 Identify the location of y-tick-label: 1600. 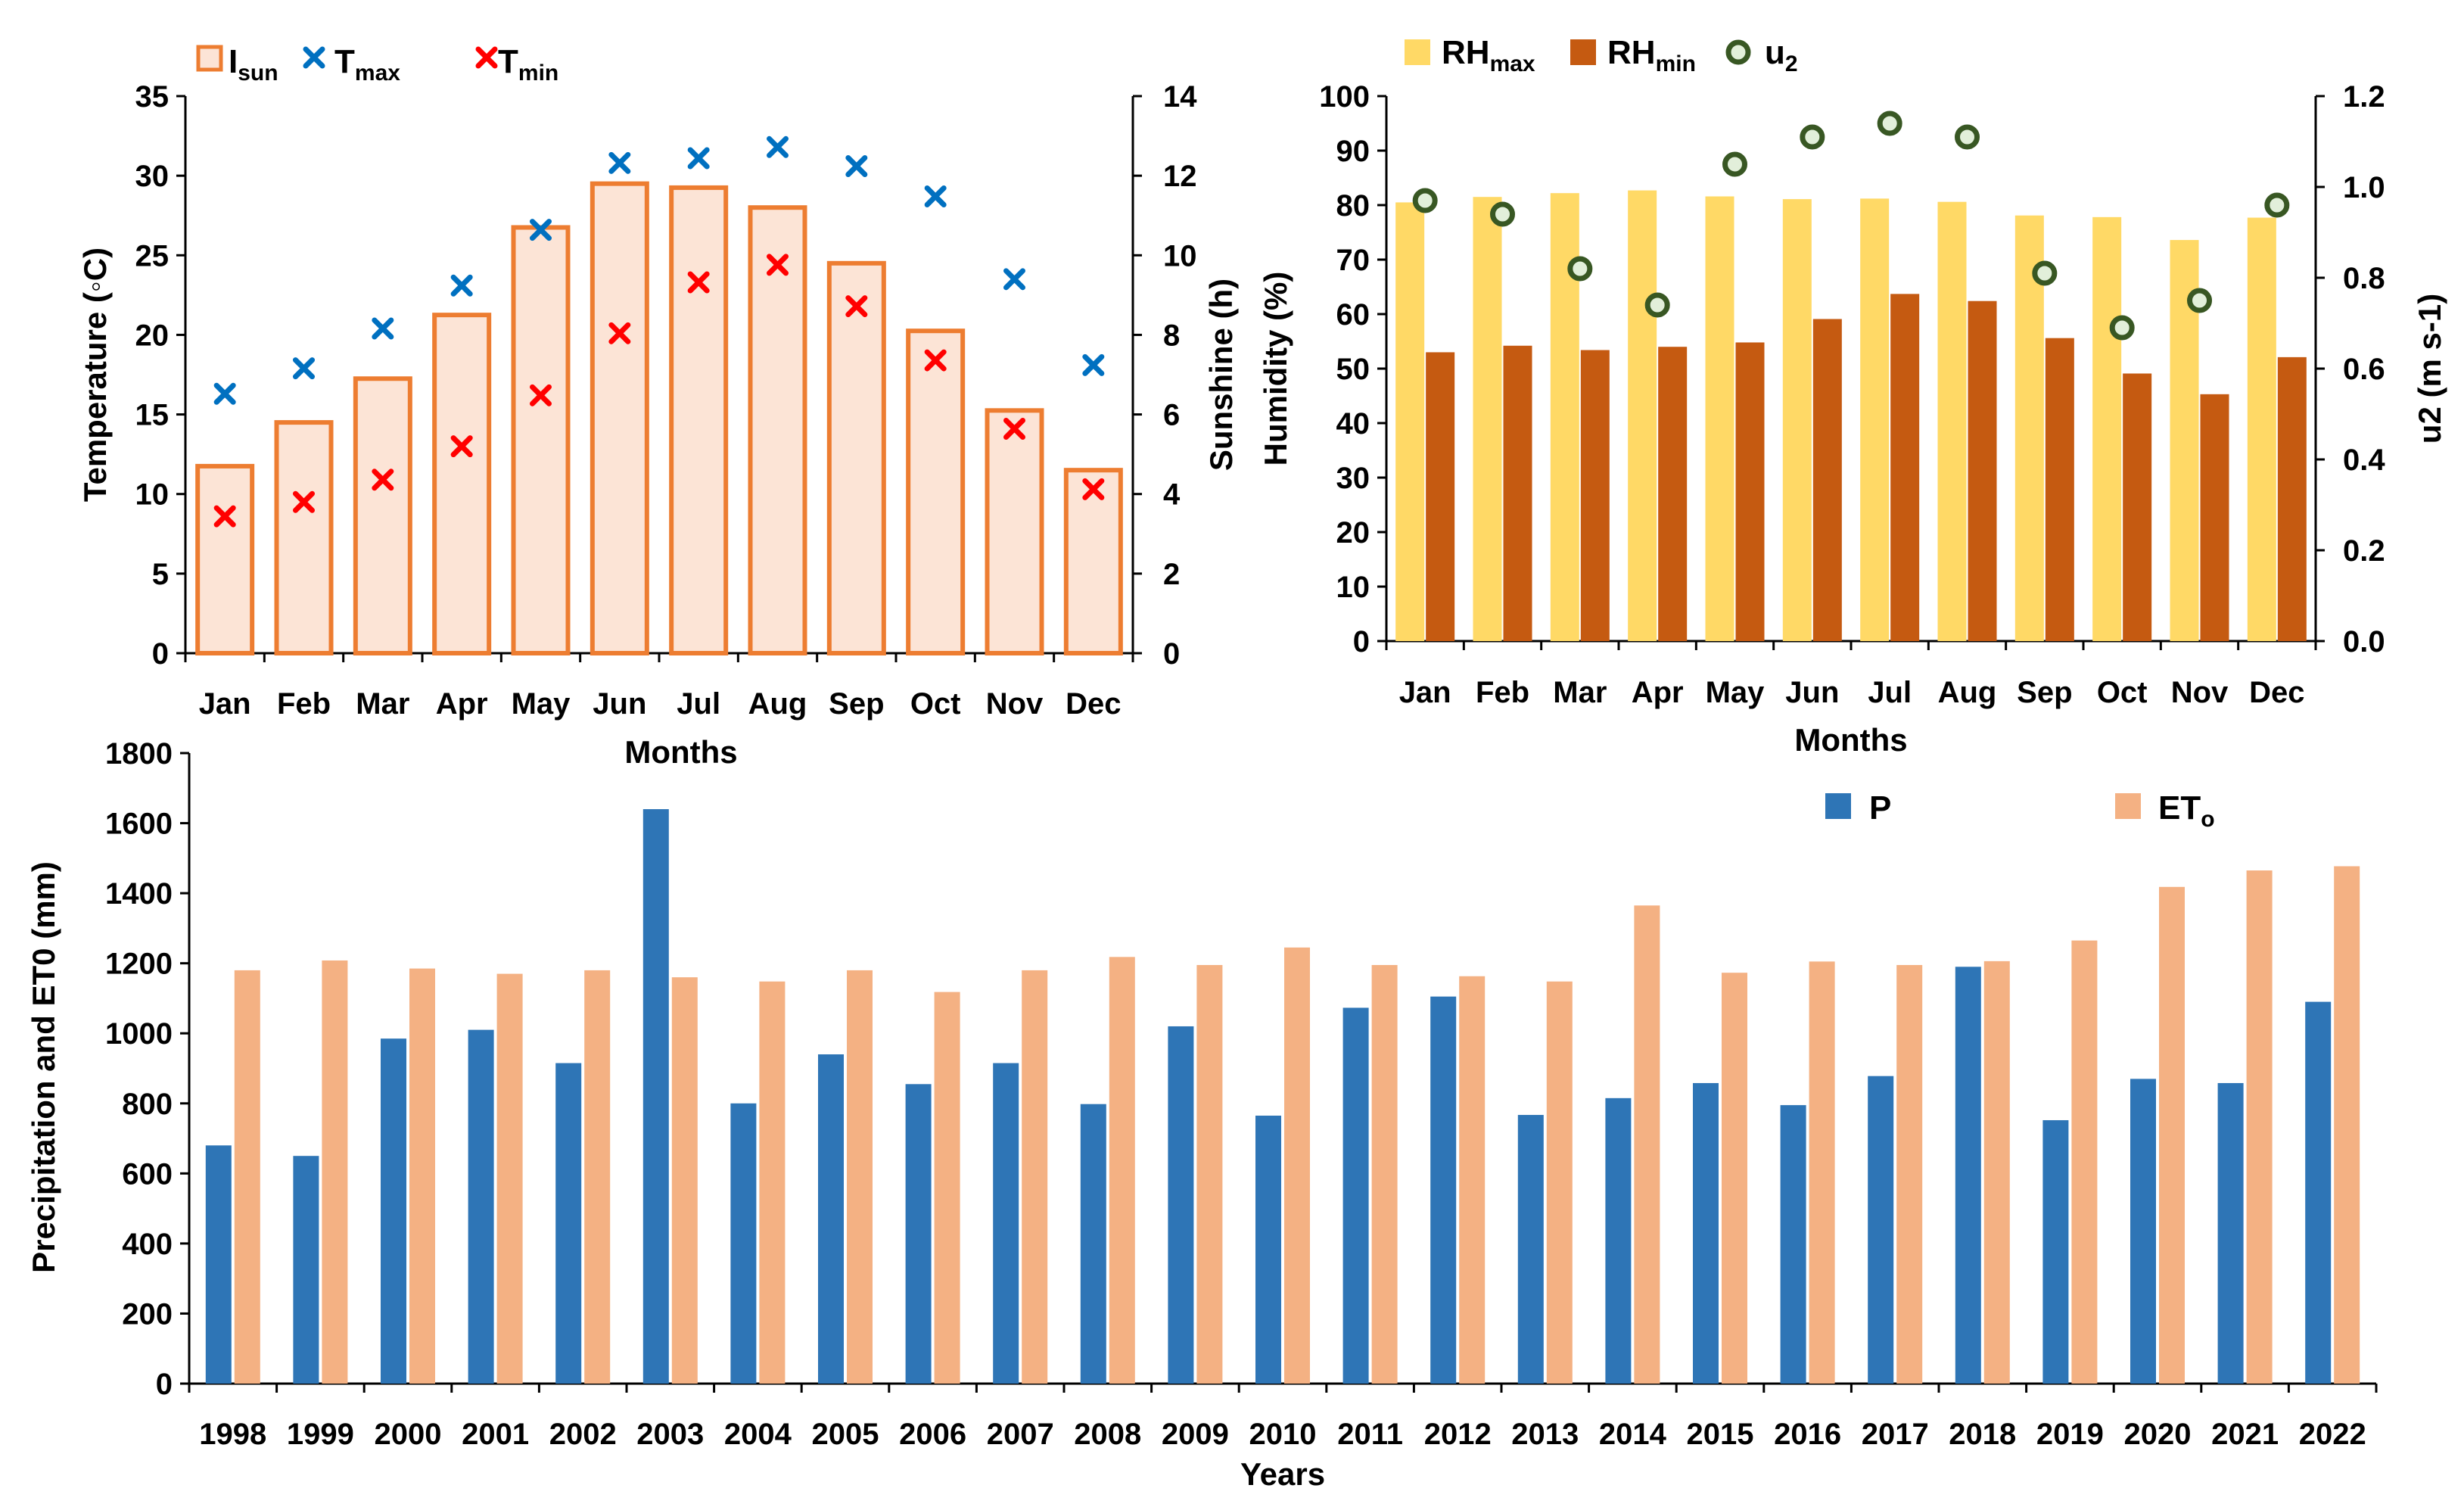
(139, 824).